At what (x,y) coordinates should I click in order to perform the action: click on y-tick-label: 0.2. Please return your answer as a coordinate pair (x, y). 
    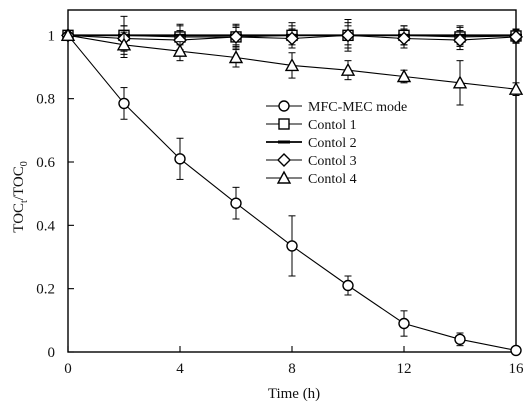
    Looking at the image, I should click on (45, 290).